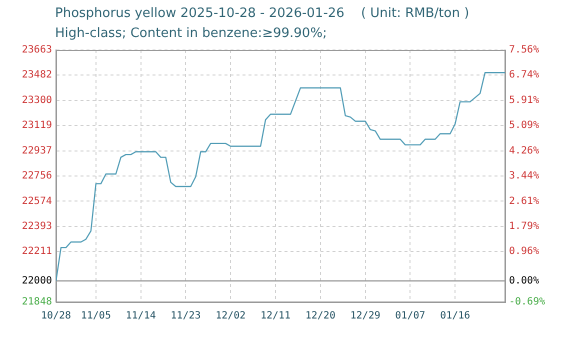  I want to click on y2-tick-label: 5.09%, so click(524, 126).